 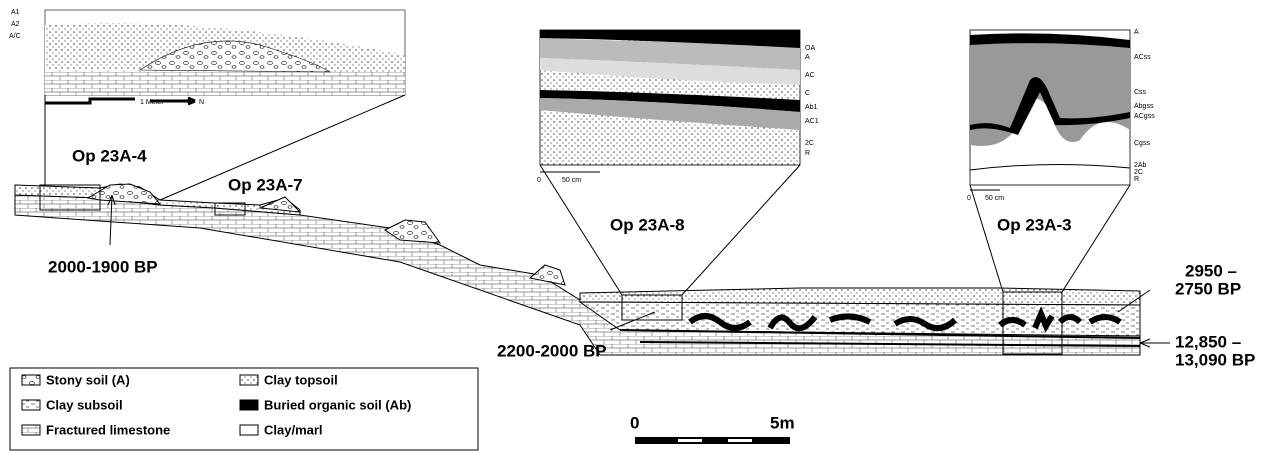 What do you see at coordinates (152, 102) in the screenshot?
I see `scale-label: 1 Meter` at bounding box center [152, 102].